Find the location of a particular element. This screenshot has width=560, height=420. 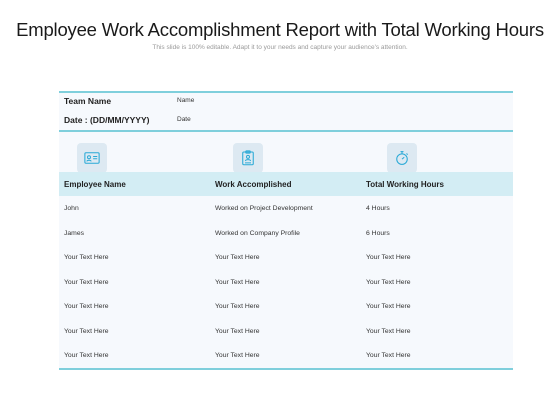

id-card-icon is located at coordinates (92, 158).